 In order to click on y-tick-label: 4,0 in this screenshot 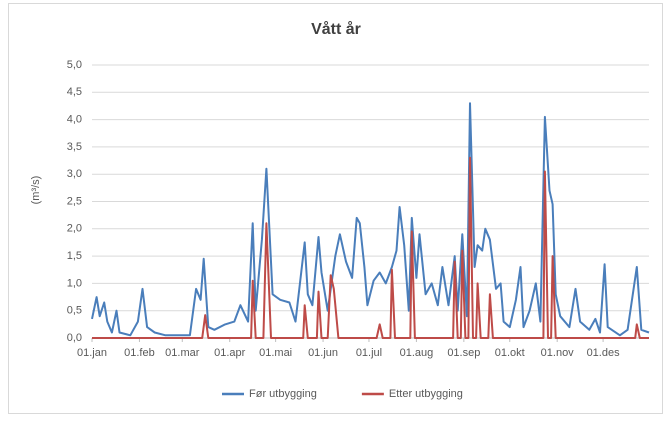, I will do `click(74, 120)`.